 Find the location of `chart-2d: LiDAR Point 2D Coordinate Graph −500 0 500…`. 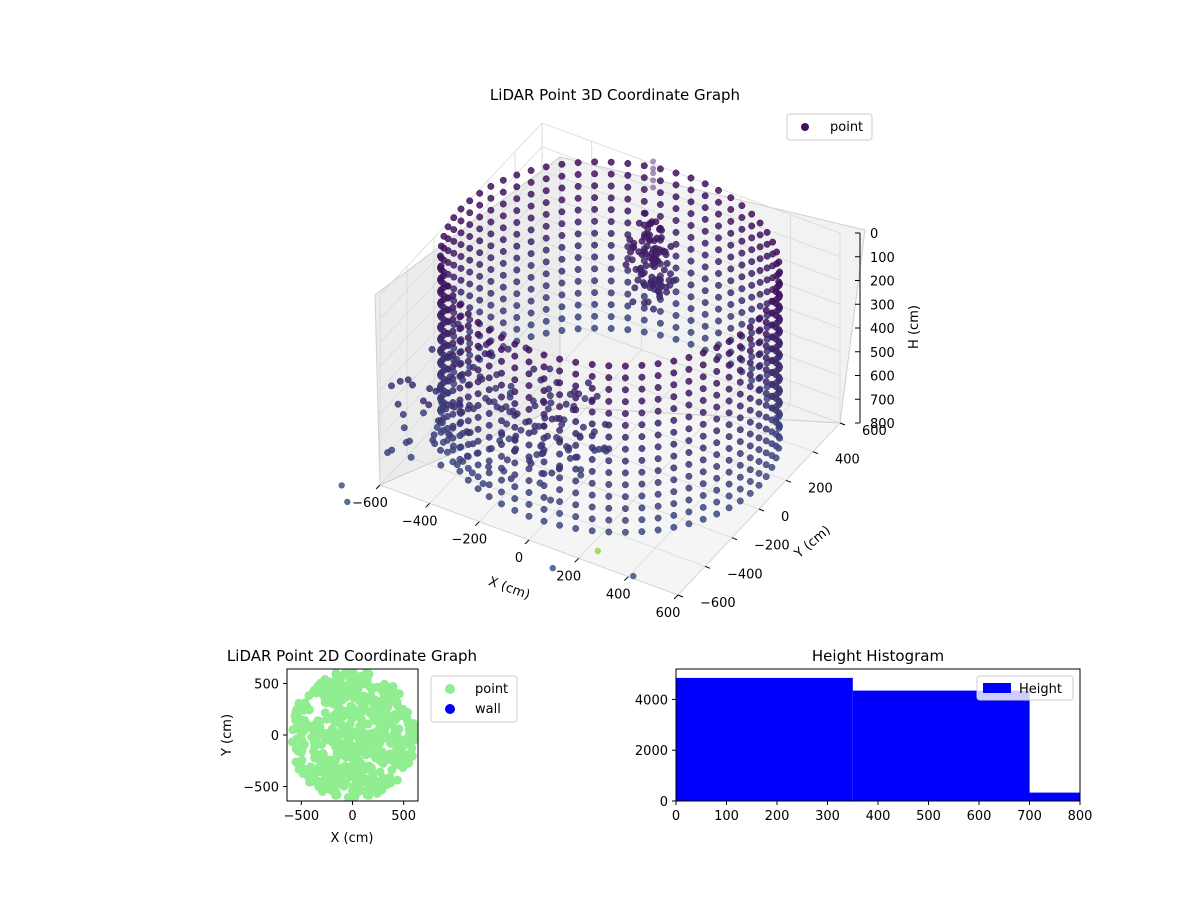

chart-2d: LiDAR Point 2D Coordinate Graph −500 0 500… is located at coordinates (369, 746).